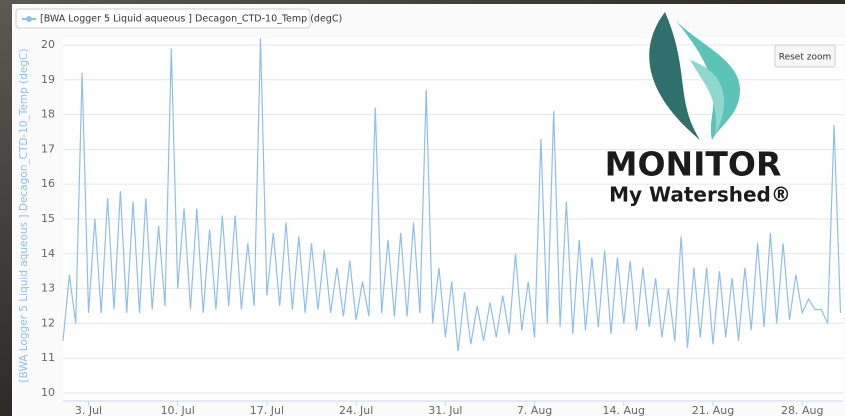 The image size is (845, 416). I want to click on reset-zoom-button: Reset zoom, so click(805, 56).